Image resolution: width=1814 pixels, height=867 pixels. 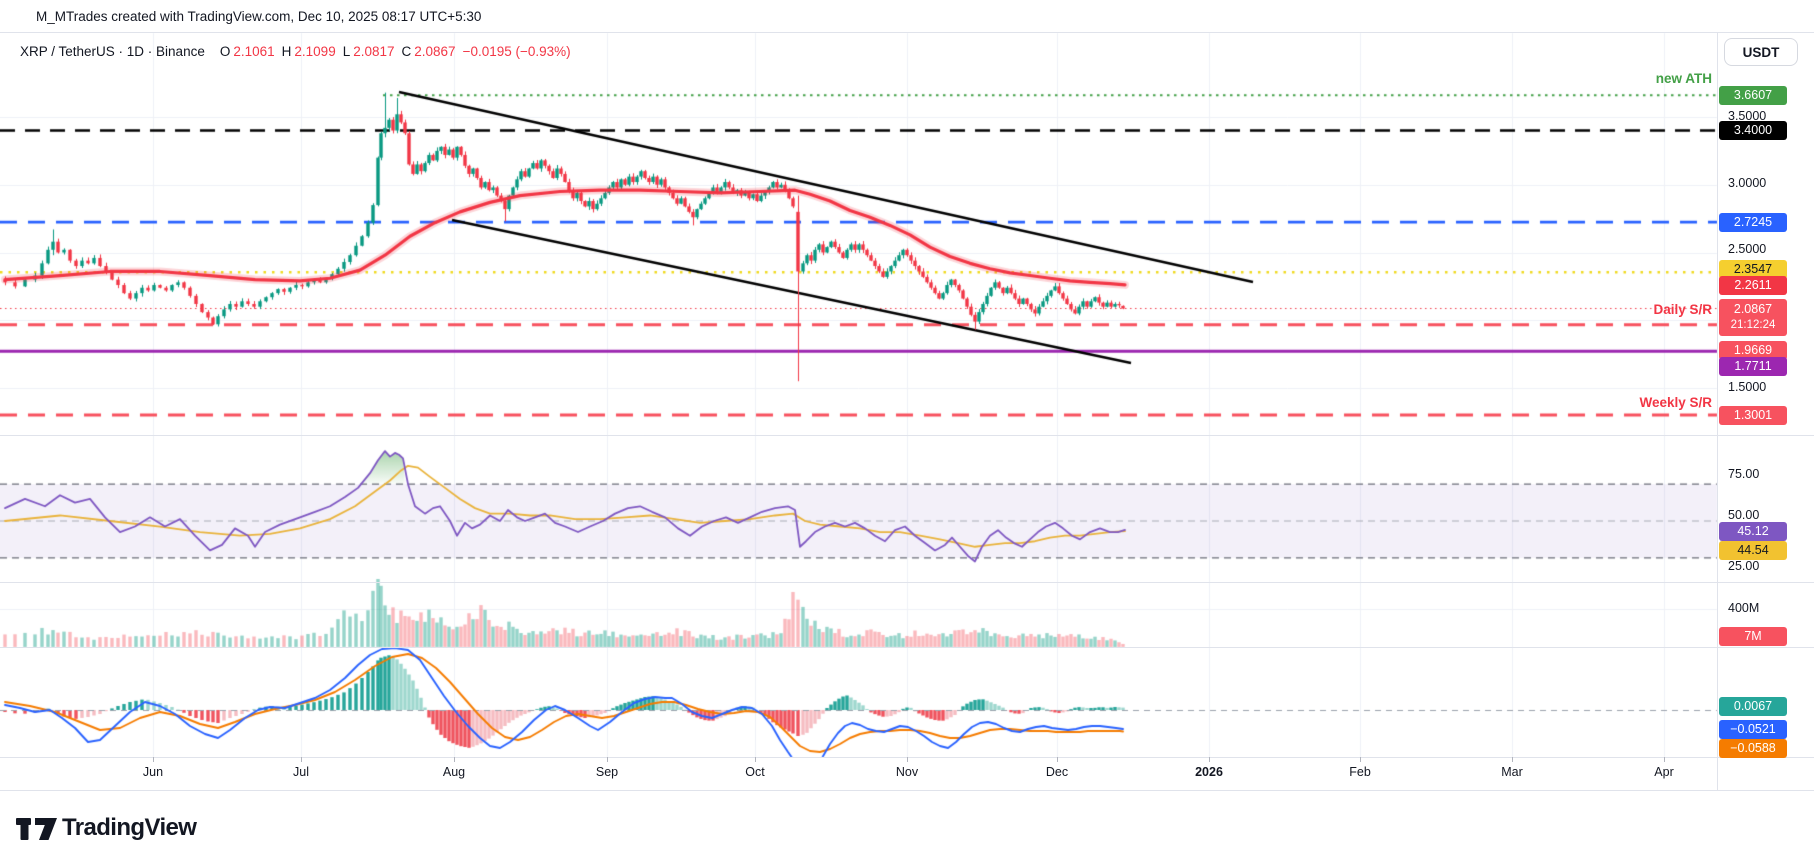 What do you see at coordinates (516, 51) in the screenshot?
I see `change-value: −0.0195 (−0.93%)` at bounding box center [516, 51].